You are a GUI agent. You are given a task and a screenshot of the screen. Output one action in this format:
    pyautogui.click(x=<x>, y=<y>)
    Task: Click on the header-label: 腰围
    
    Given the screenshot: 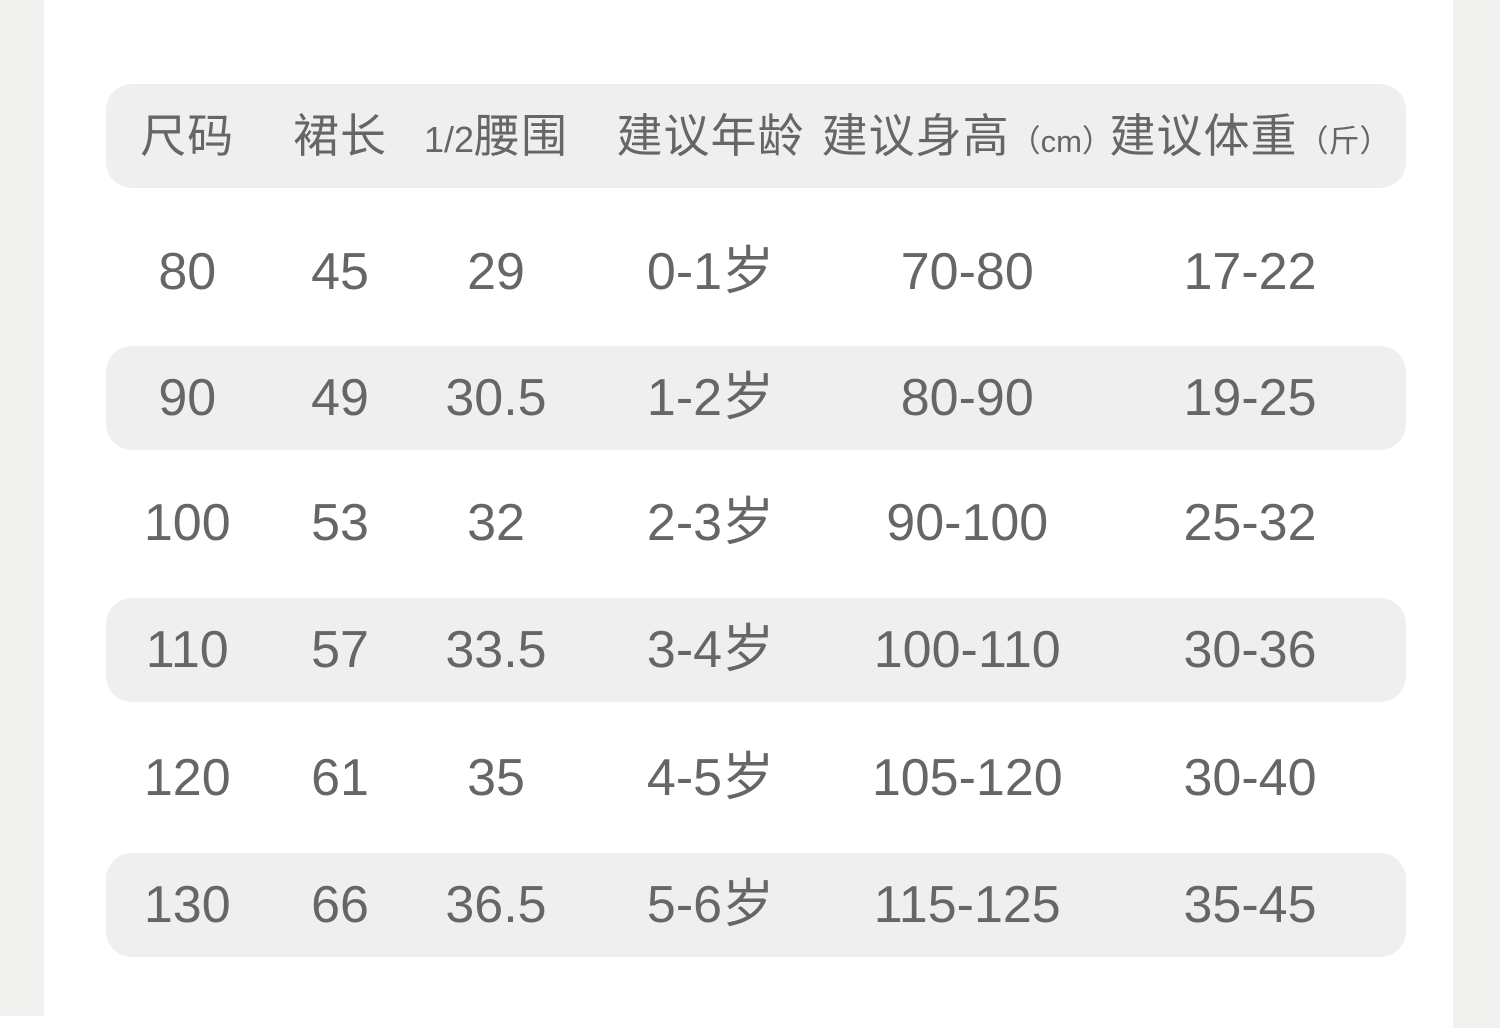 What is the action you would take?
    pyautogui.click(x=521, y=136)
    